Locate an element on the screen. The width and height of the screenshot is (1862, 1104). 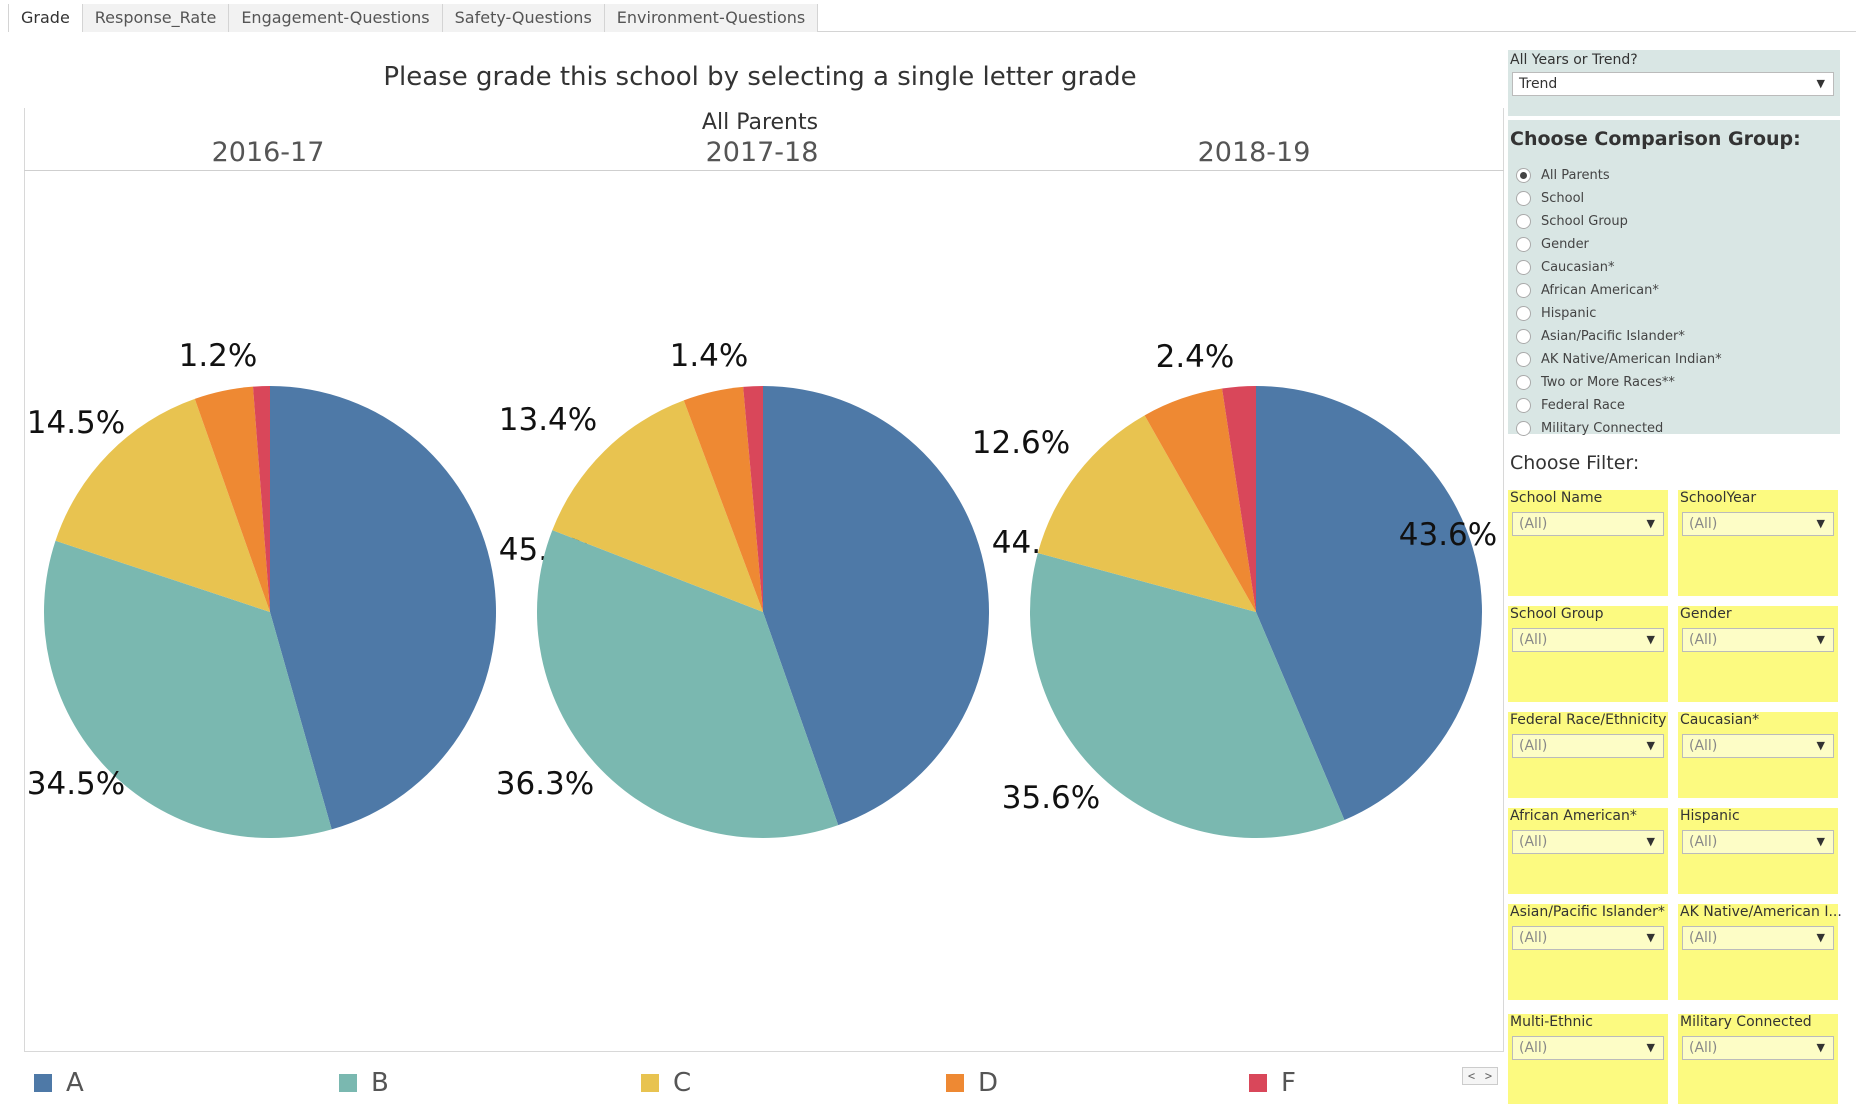
pie-slice-2016-17-a is located at coordinates (383, 608).